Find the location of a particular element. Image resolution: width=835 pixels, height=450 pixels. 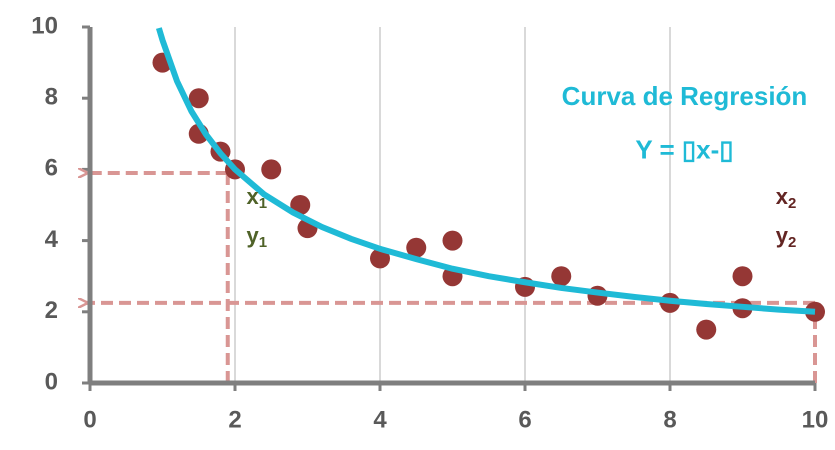

annotation: y1 is located at coordinates (256, 237).